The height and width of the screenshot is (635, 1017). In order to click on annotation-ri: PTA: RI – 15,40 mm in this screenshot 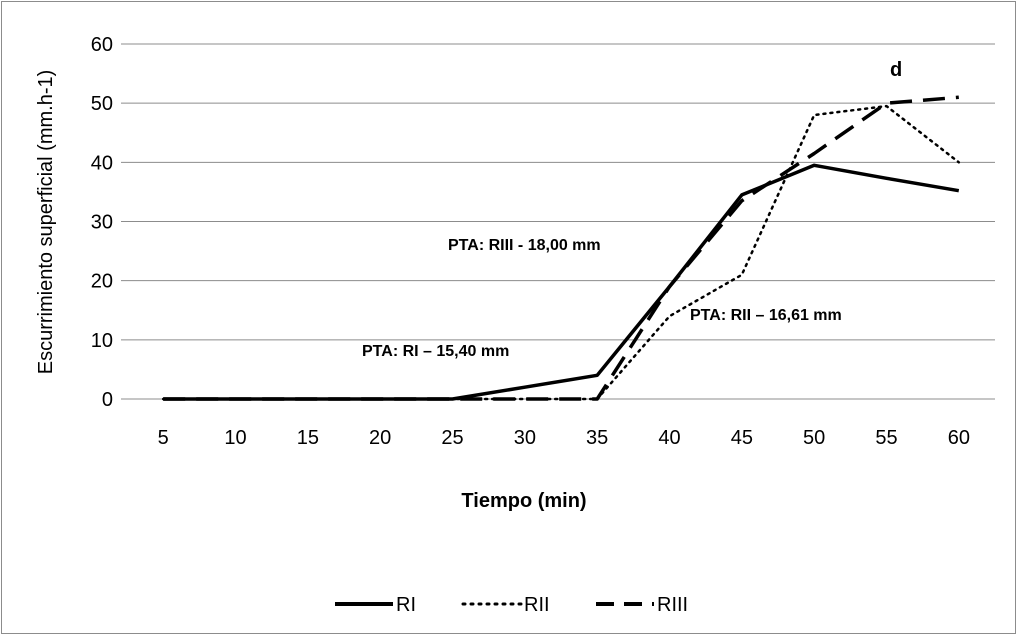, I will do `click(435, 351)`.